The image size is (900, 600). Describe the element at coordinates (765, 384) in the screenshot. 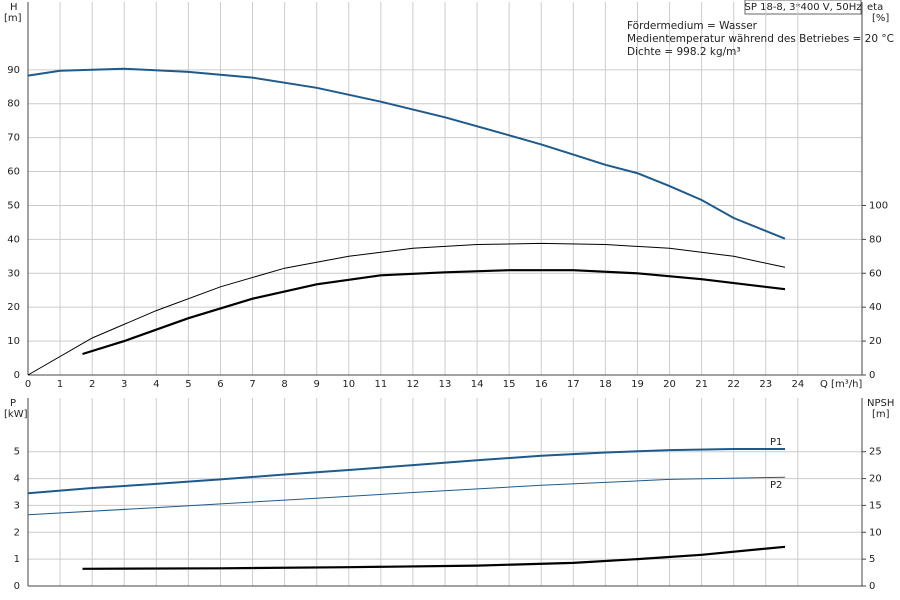

I see `x-tick-label: 23` at that location.